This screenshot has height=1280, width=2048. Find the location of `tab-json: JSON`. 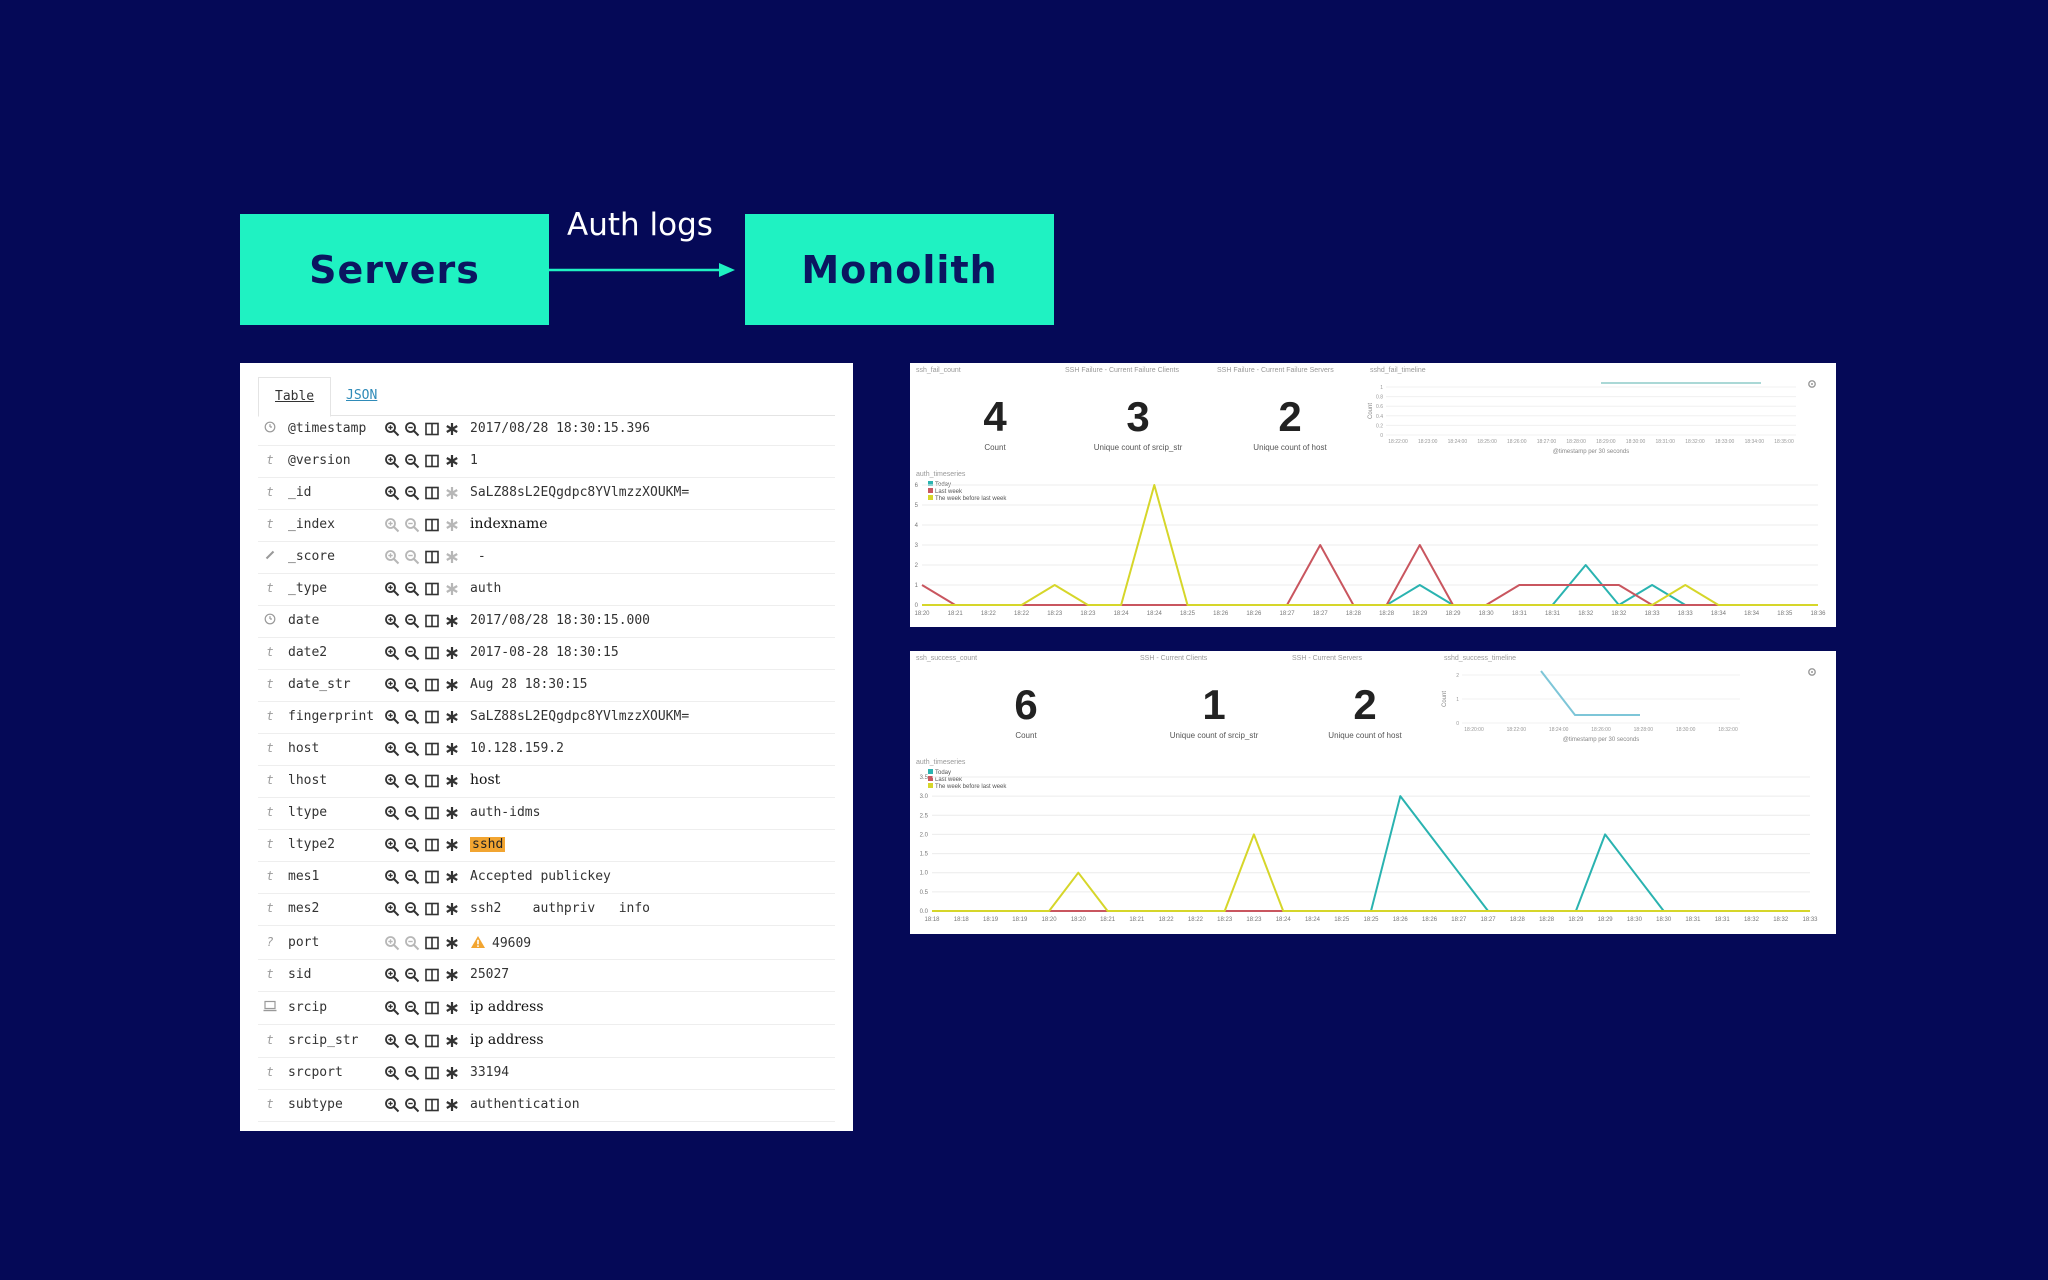

tab-json: JSON is located at coordinates (362, 395).